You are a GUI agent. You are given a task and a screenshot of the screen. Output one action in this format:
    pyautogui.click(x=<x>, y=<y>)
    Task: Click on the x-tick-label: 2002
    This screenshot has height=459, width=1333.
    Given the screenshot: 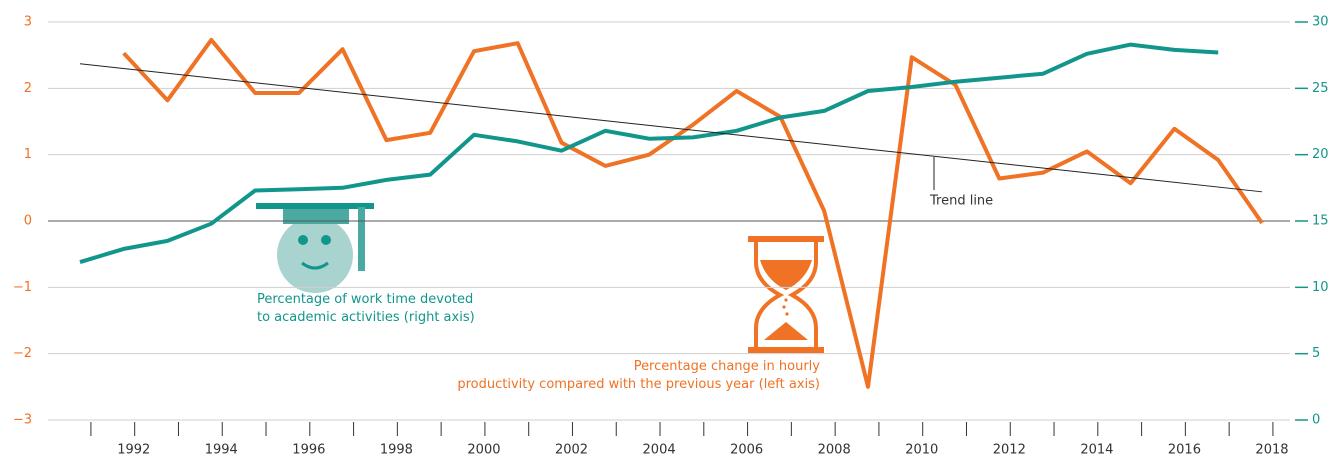 What is the action you would take?
    pyautogui.click(x=571, y=450)
    